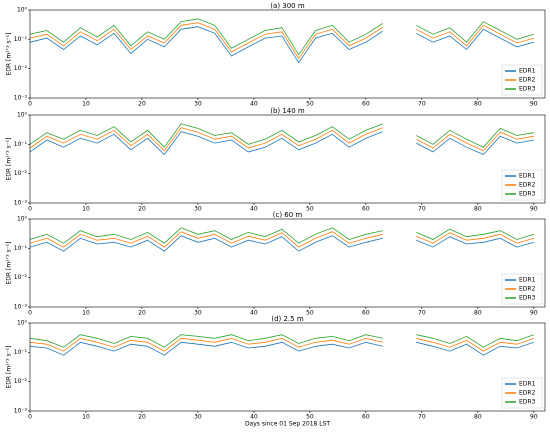 Image resolution: width=550 pixels, height=433 pixels. Describe the element at coordinates (287, 6) in the screenshot. I see `panel-title: (a) 300 m` at that location.